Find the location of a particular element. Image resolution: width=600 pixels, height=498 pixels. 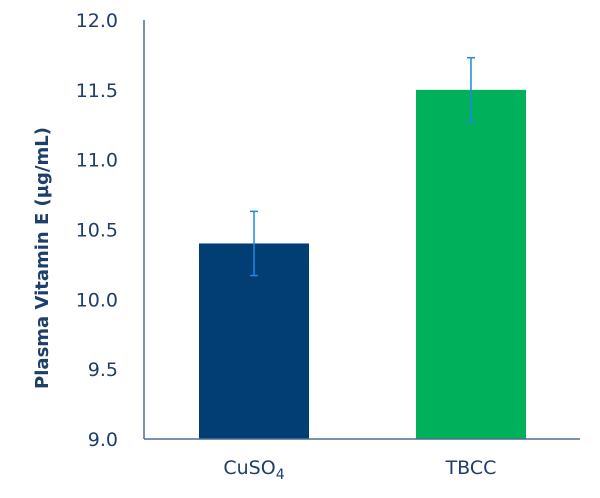

bar-tbcc is located at coordinates (471, 264).